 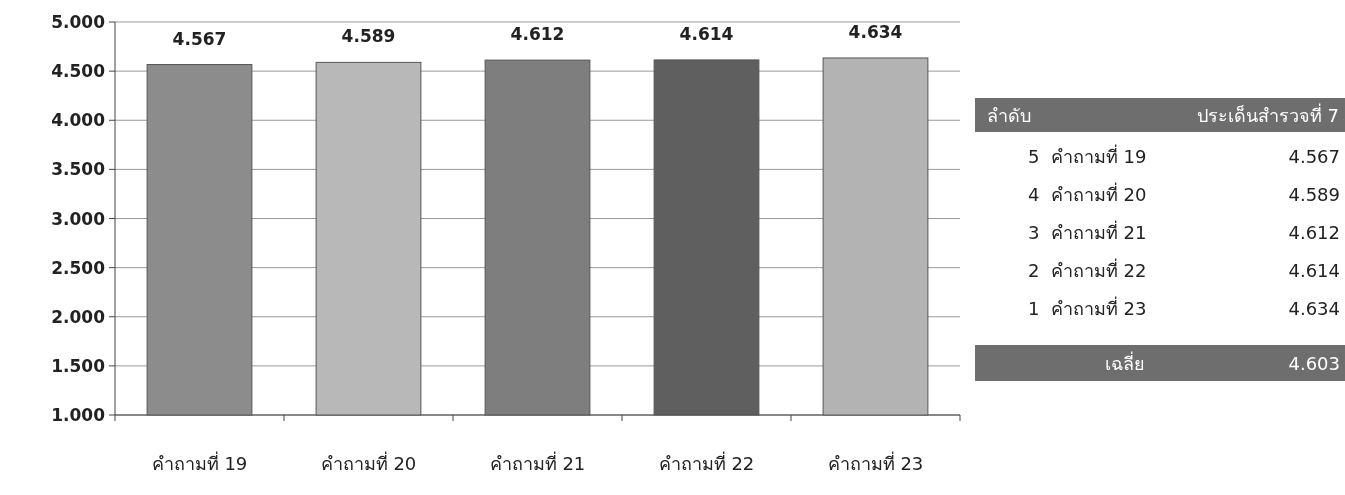 I want to click on y-tick-label: 5.000, so click(x=78, y=22).